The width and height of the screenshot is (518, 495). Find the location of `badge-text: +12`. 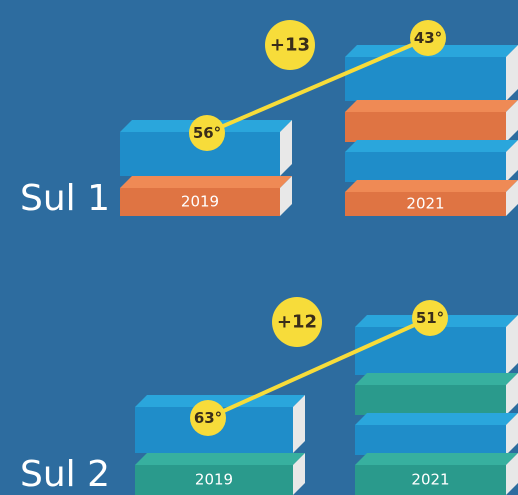

badge-text: +12 is located at coordinates (297, 322).